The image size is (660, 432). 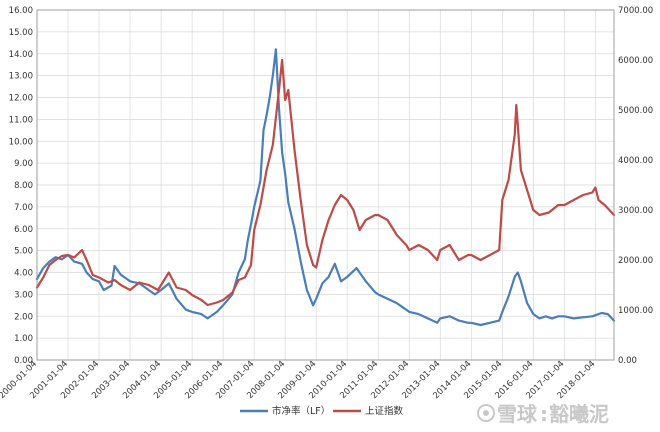 I want to click on y-left-tick-label: 14.00, so click(x=21, y=55).